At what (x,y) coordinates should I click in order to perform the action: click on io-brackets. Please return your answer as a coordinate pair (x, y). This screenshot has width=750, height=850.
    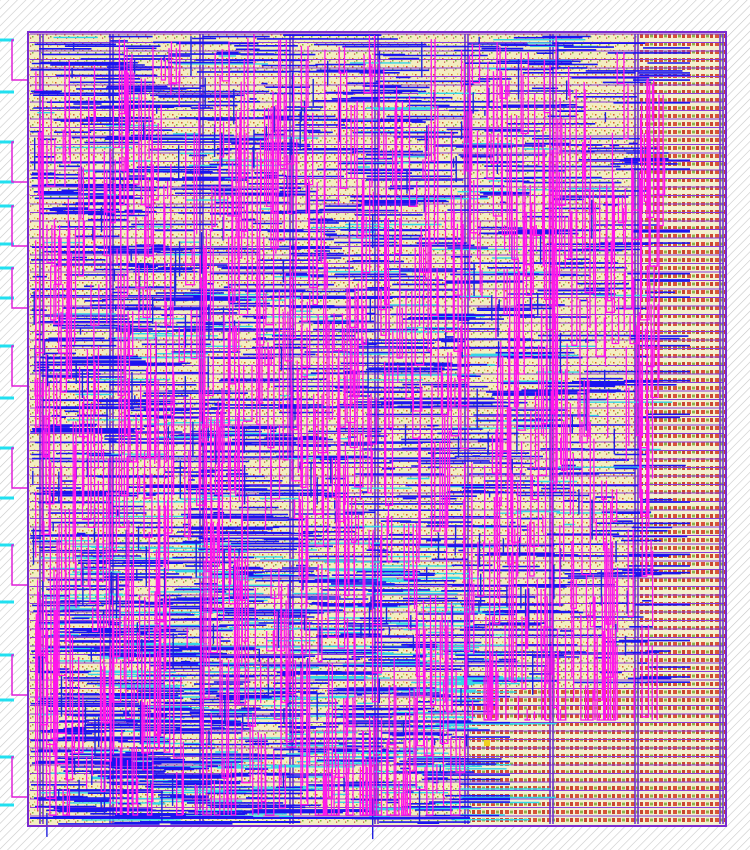
    Looking at the image, I should click on (19, 418).